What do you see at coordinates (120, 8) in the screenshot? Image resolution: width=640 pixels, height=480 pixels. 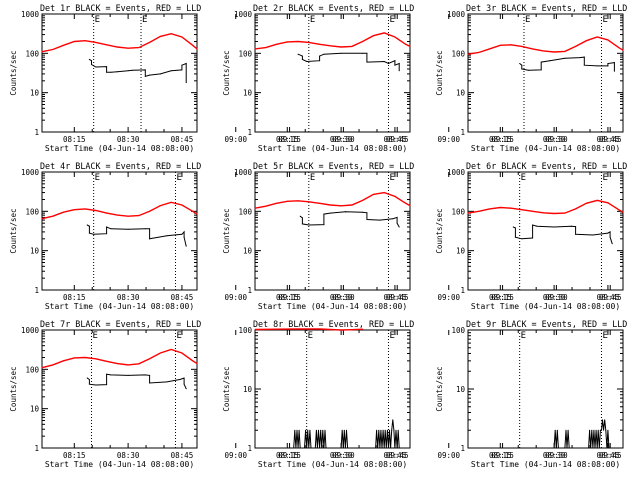 I see `chart-title: Det 1r BLACK = Events, RED = LLD` at bounding box center [120, 8].